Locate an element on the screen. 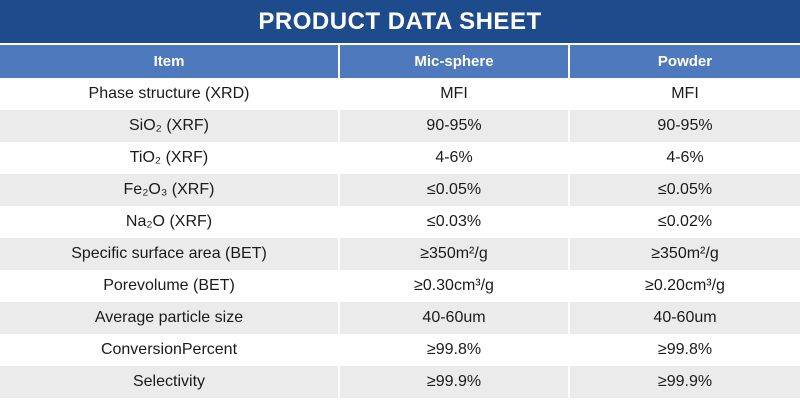  item-cell: Selectivity is located at coordinates (169, 382).